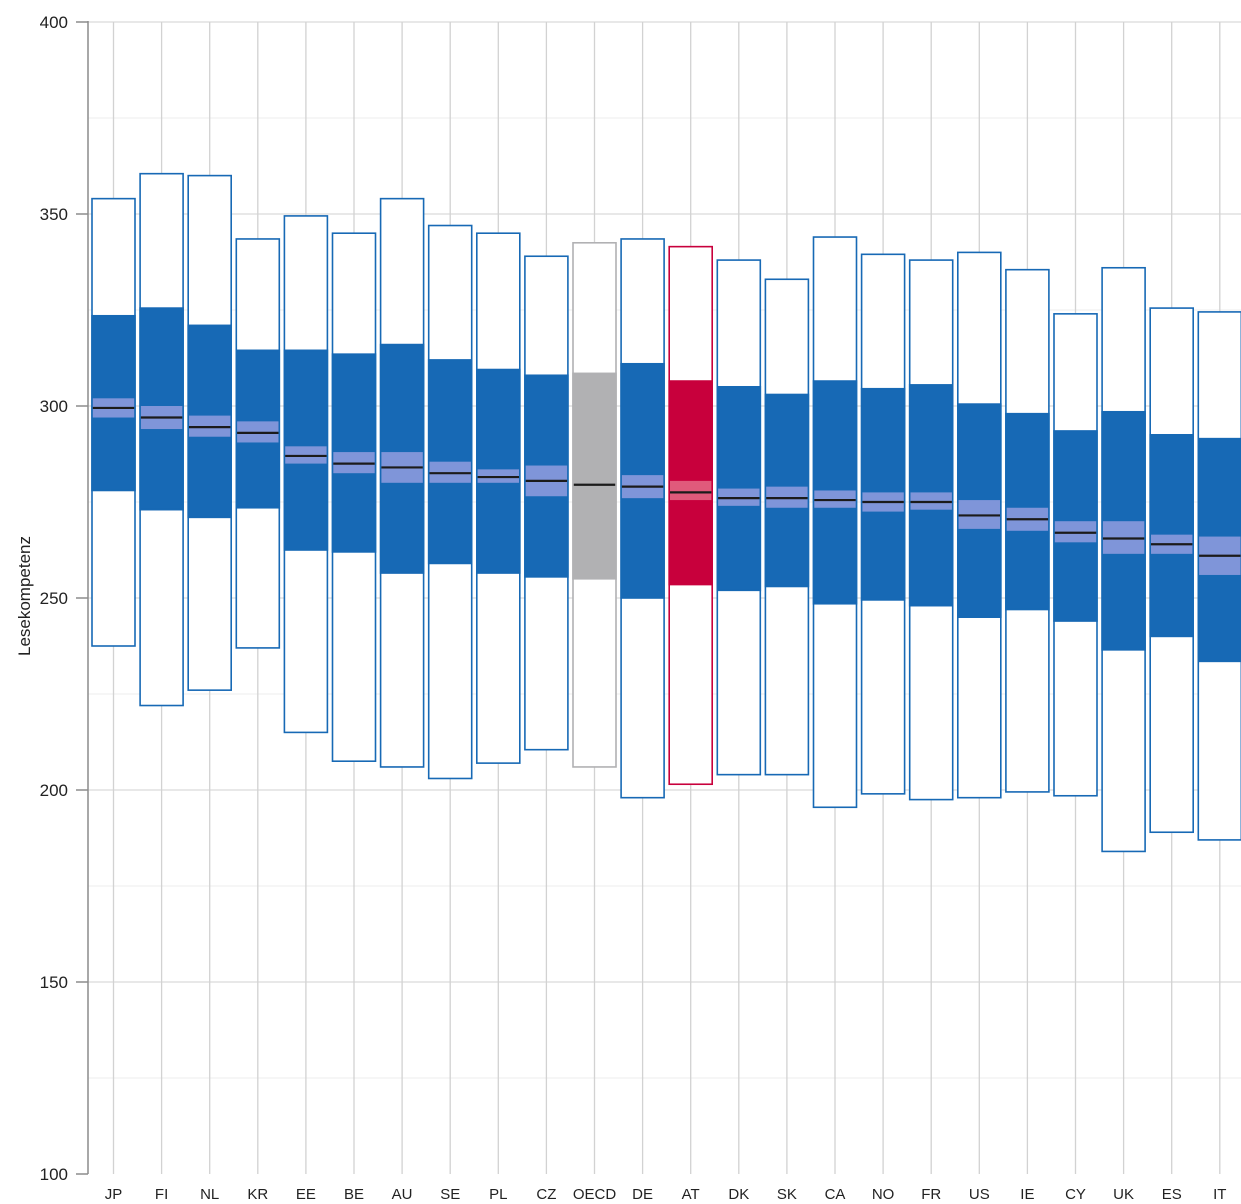 The width and height of the screenshot is (1241, 1204). I want to click on x-tick-label: FR, so click(931, 1194).